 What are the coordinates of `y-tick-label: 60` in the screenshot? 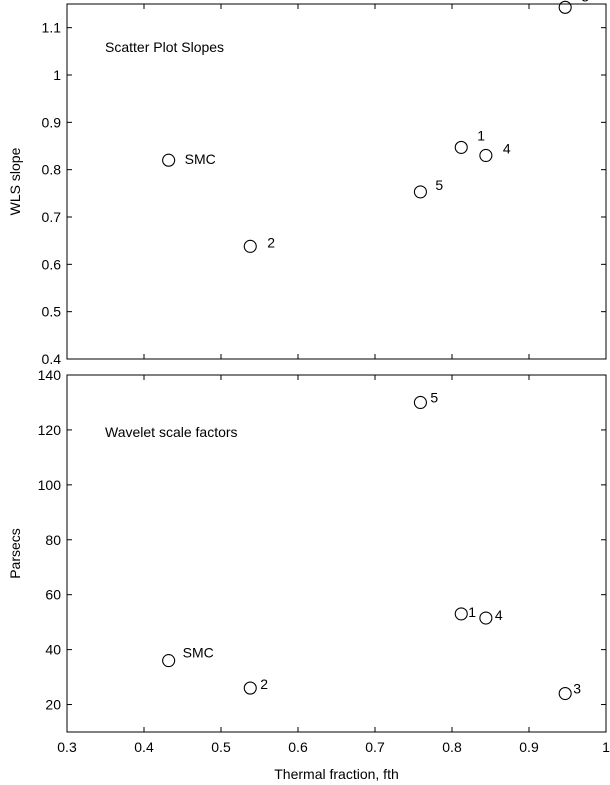 It's located at (53, 595).